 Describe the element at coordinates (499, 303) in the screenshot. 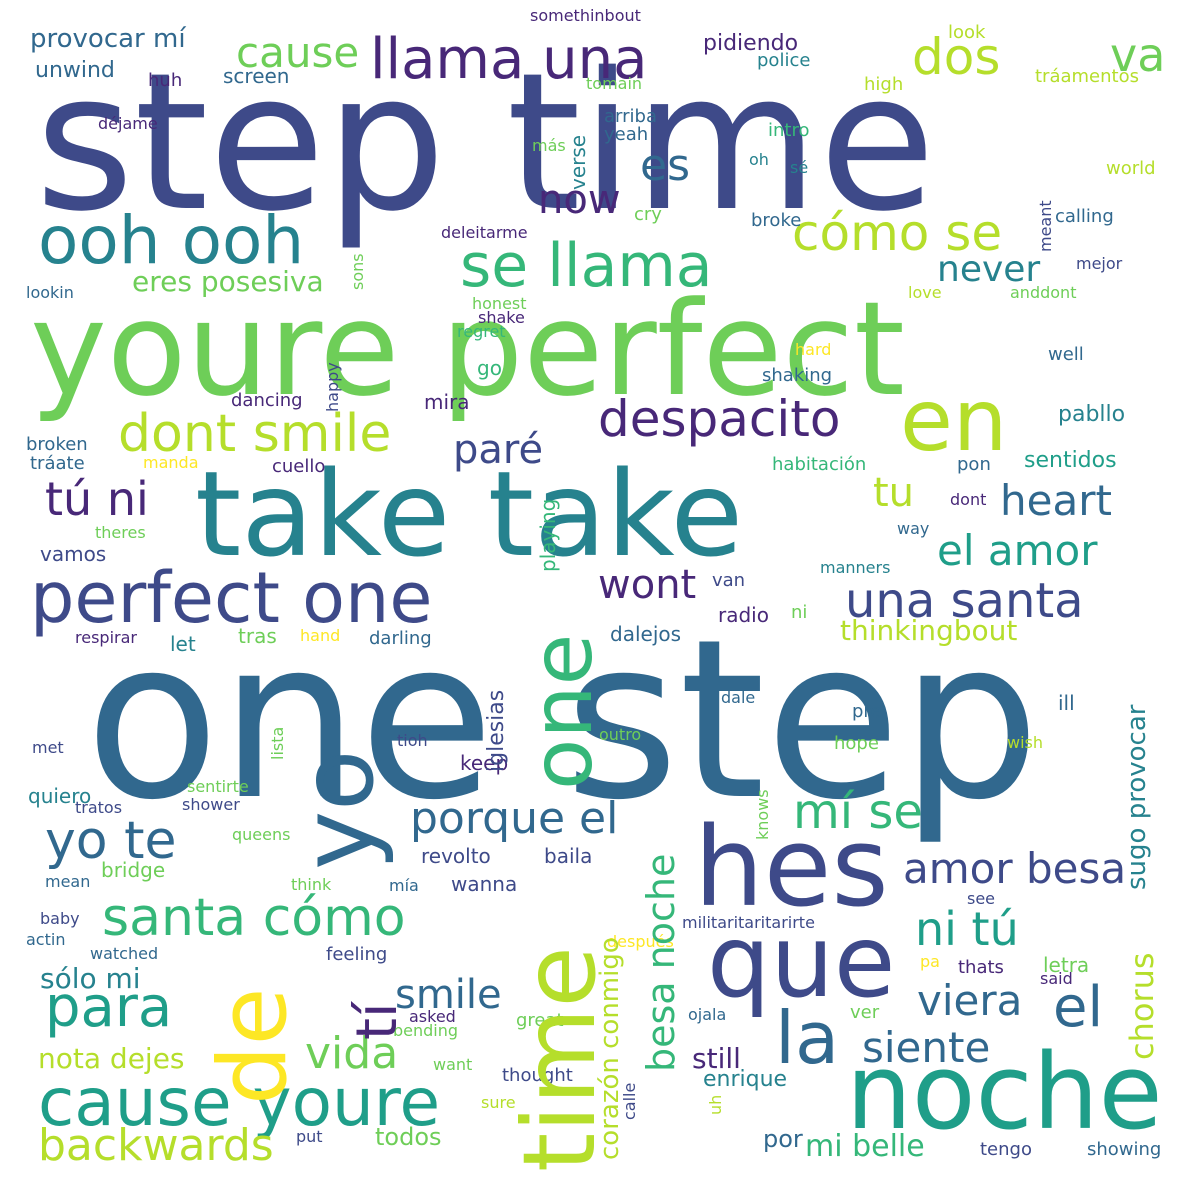

I see `word-honest: honest` at that location.